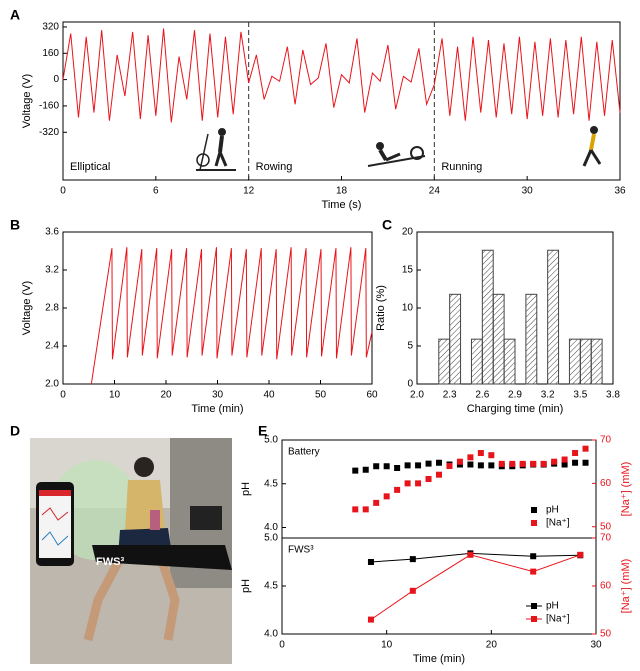  I want to click on icon-rowing, so click(396, 154).